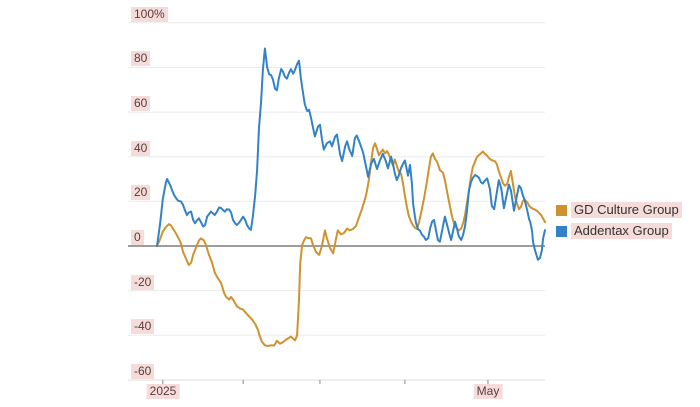 This screenshot has height=407, width=700. I want to click on gd-culture-group-swatch-icon, so click(561, 210).